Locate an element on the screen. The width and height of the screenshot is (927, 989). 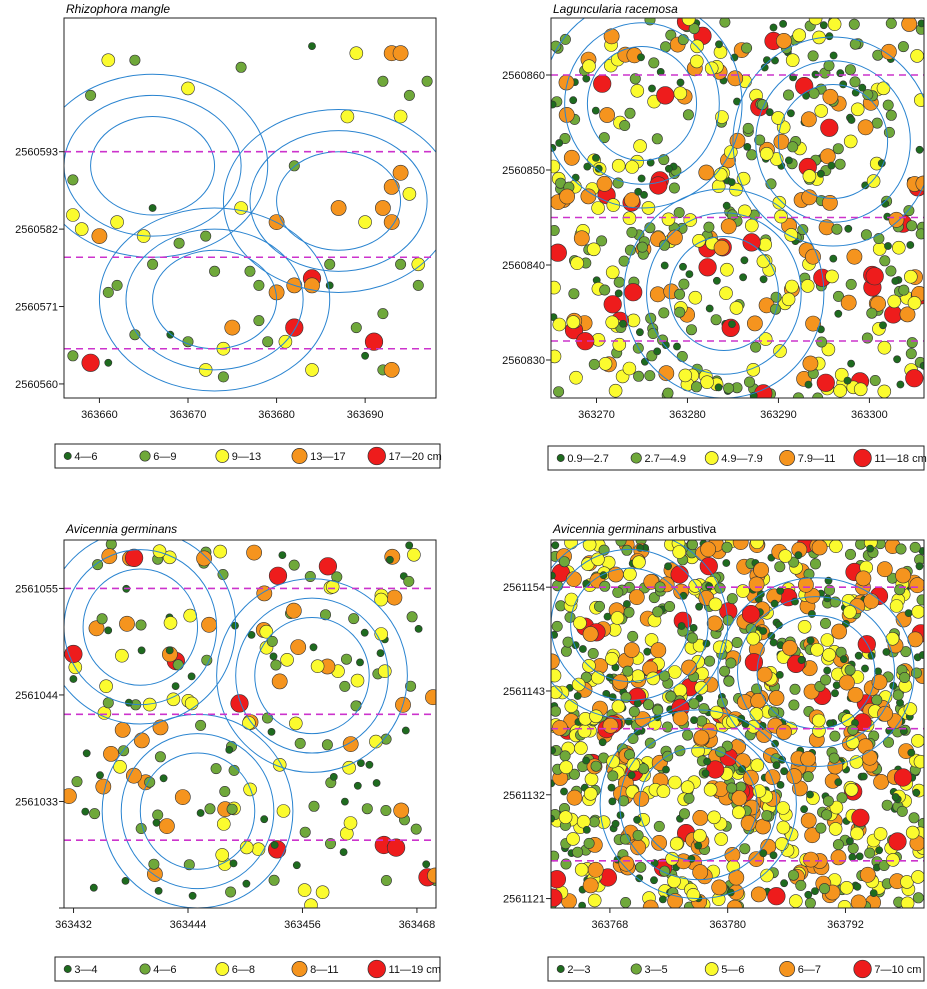
y-tick-label: 2561121 is located at coordinates (524, 900).